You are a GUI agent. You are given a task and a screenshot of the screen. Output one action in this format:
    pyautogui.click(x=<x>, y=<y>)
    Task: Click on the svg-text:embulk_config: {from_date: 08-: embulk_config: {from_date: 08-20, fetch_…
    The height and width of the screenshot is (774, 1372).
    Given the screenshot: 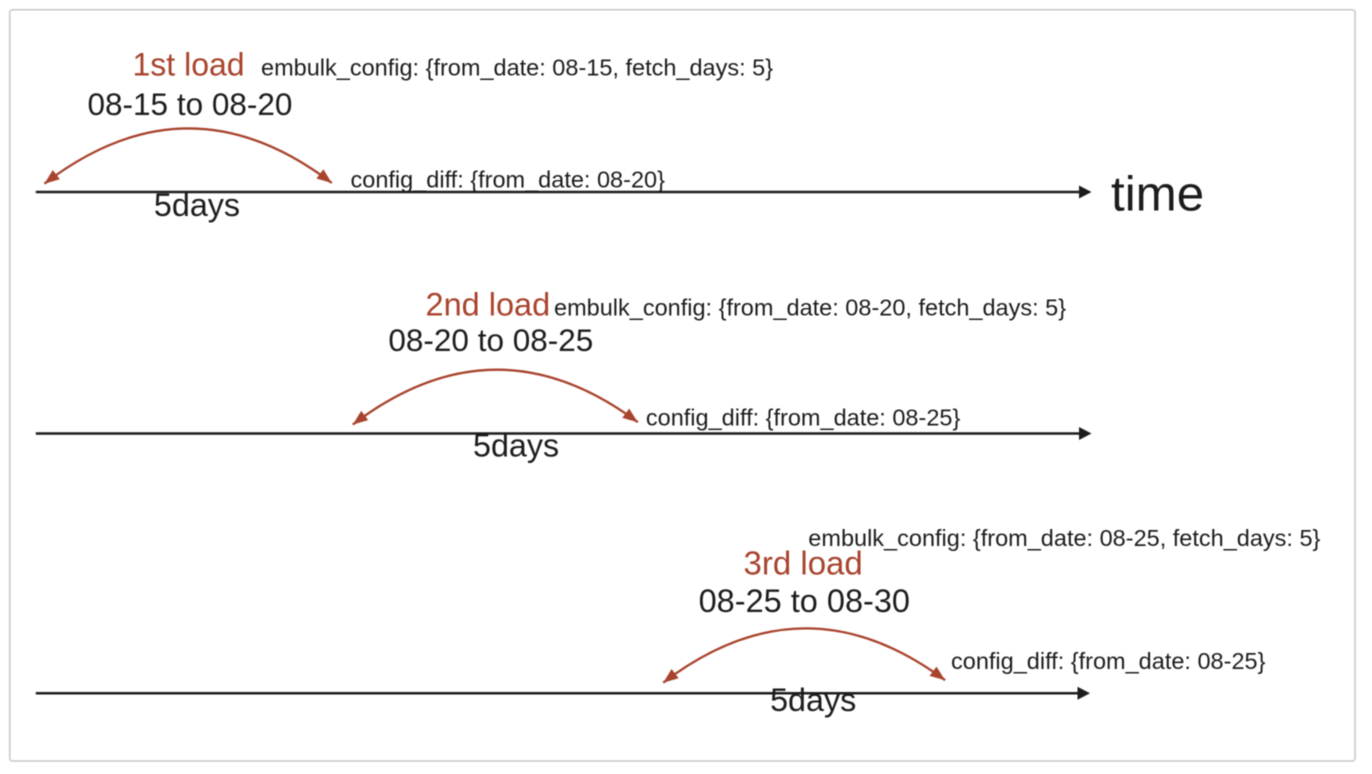 What is the action you would take?
    pyautogui.click(x=810, y=307)
    